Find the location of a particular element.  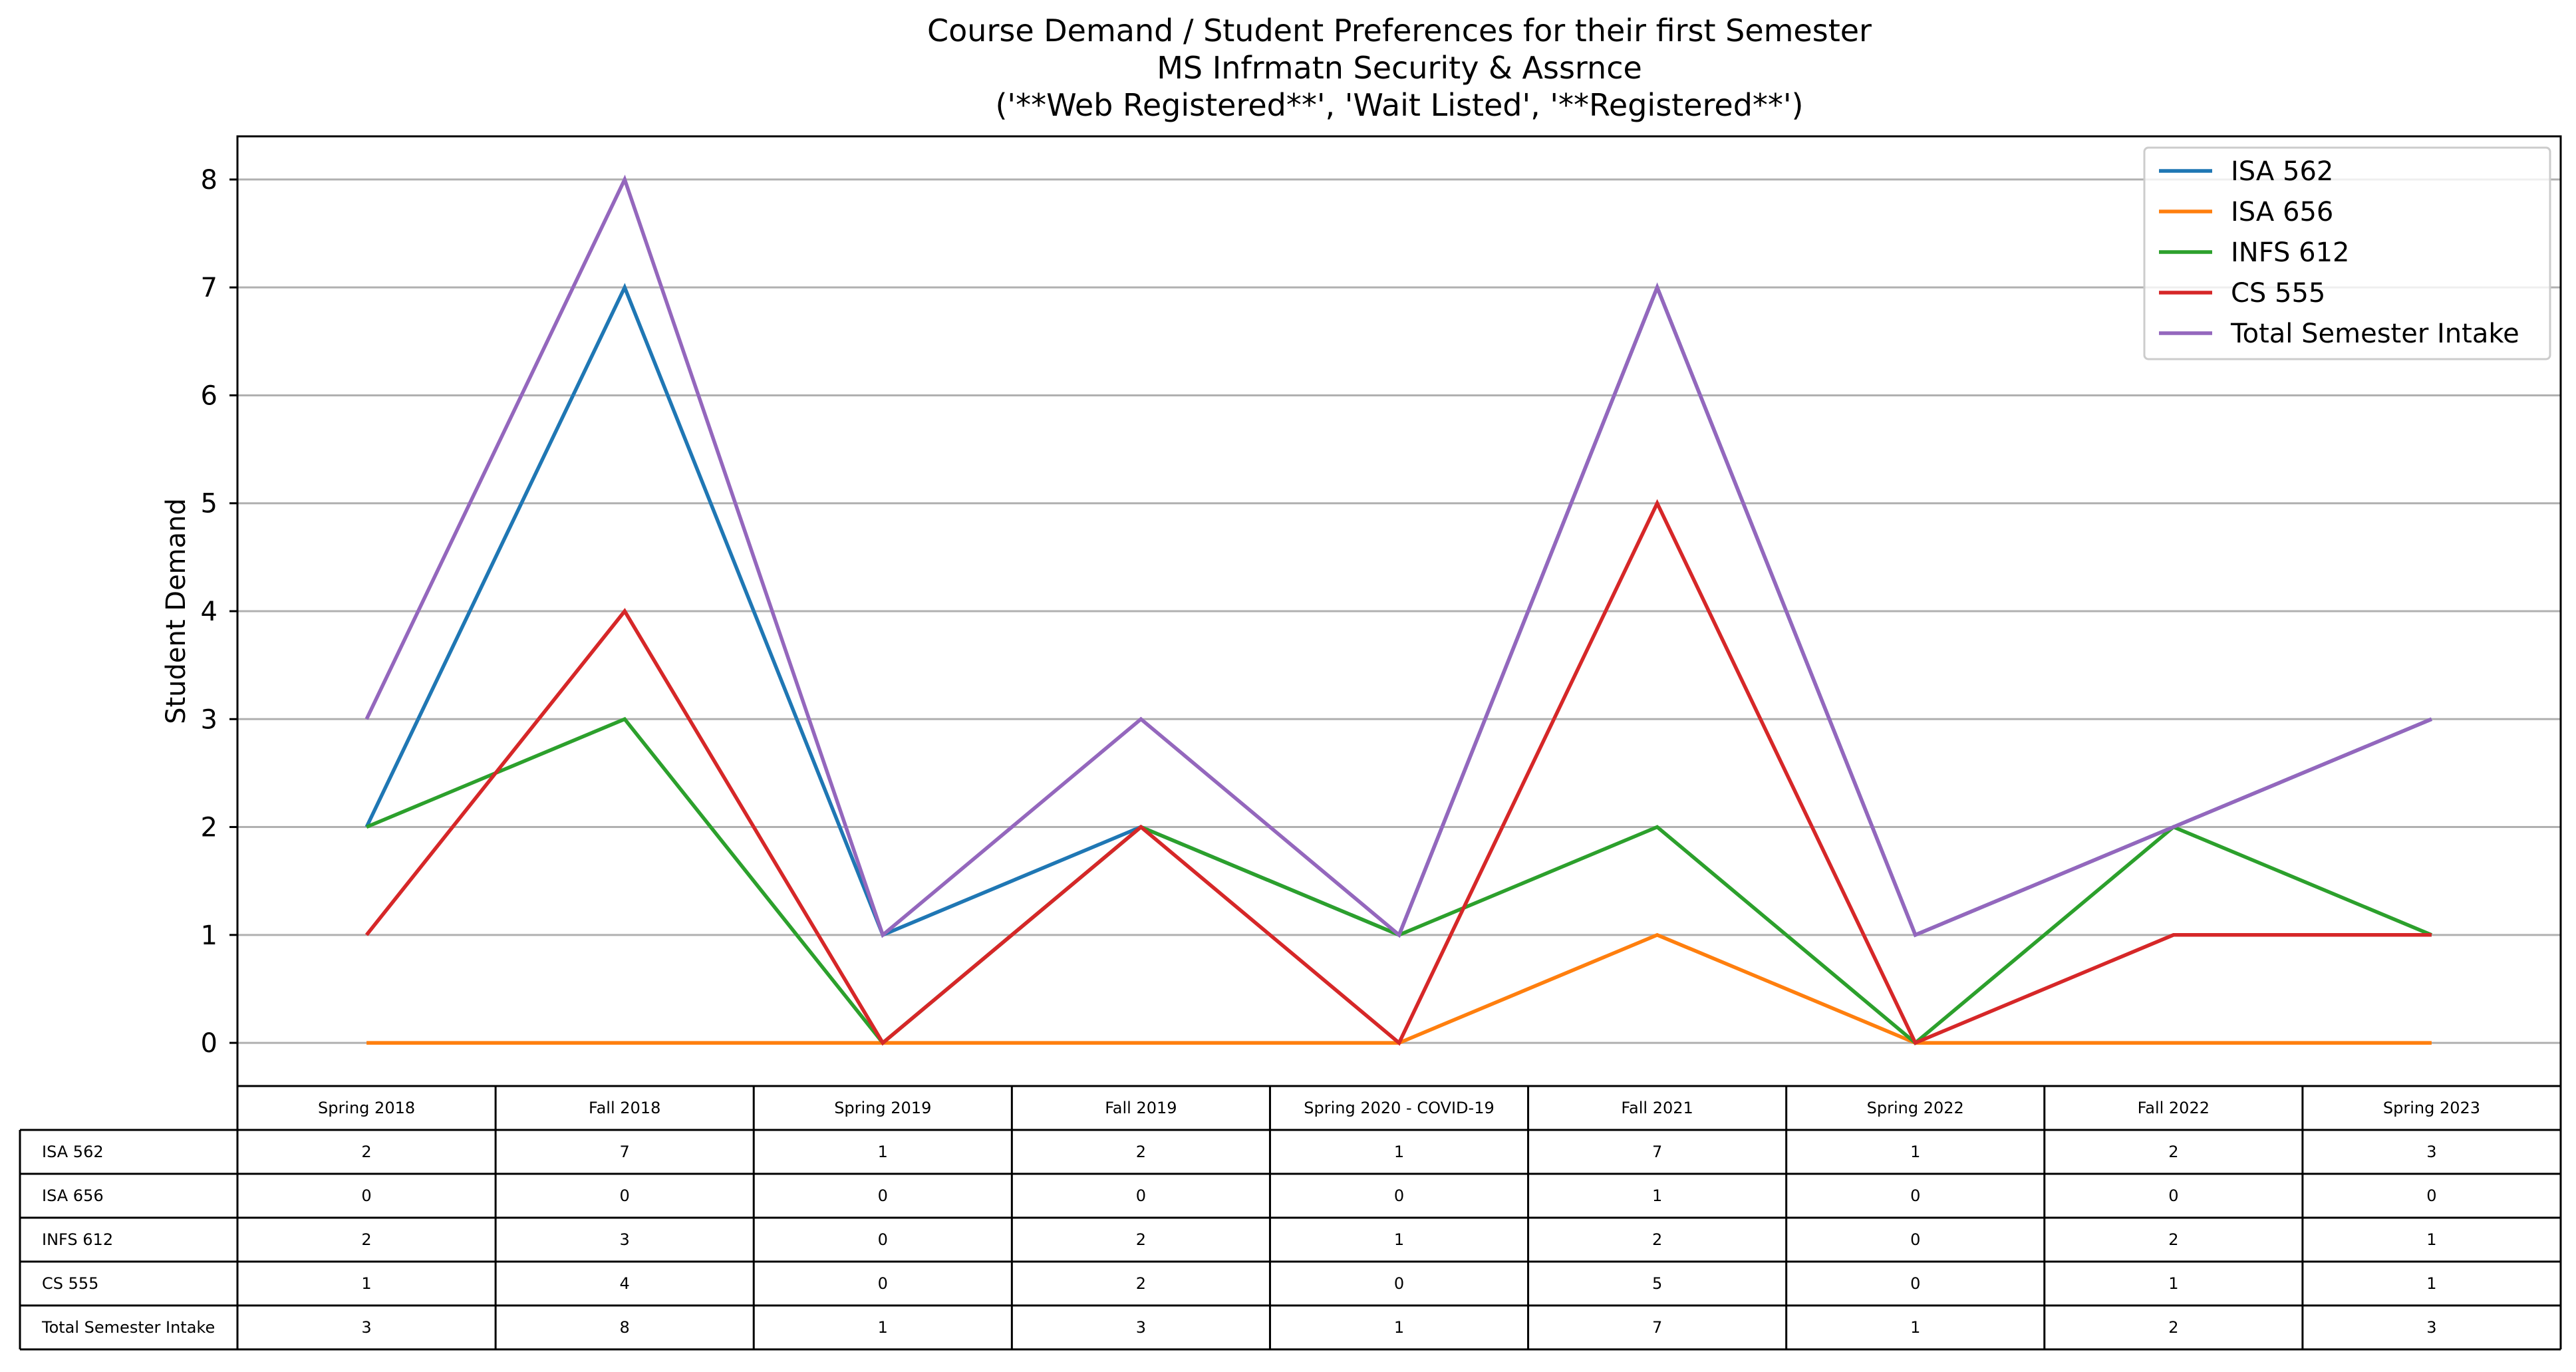

table-column-header: Fall 2021 is located at coordinates (1657, 1108).